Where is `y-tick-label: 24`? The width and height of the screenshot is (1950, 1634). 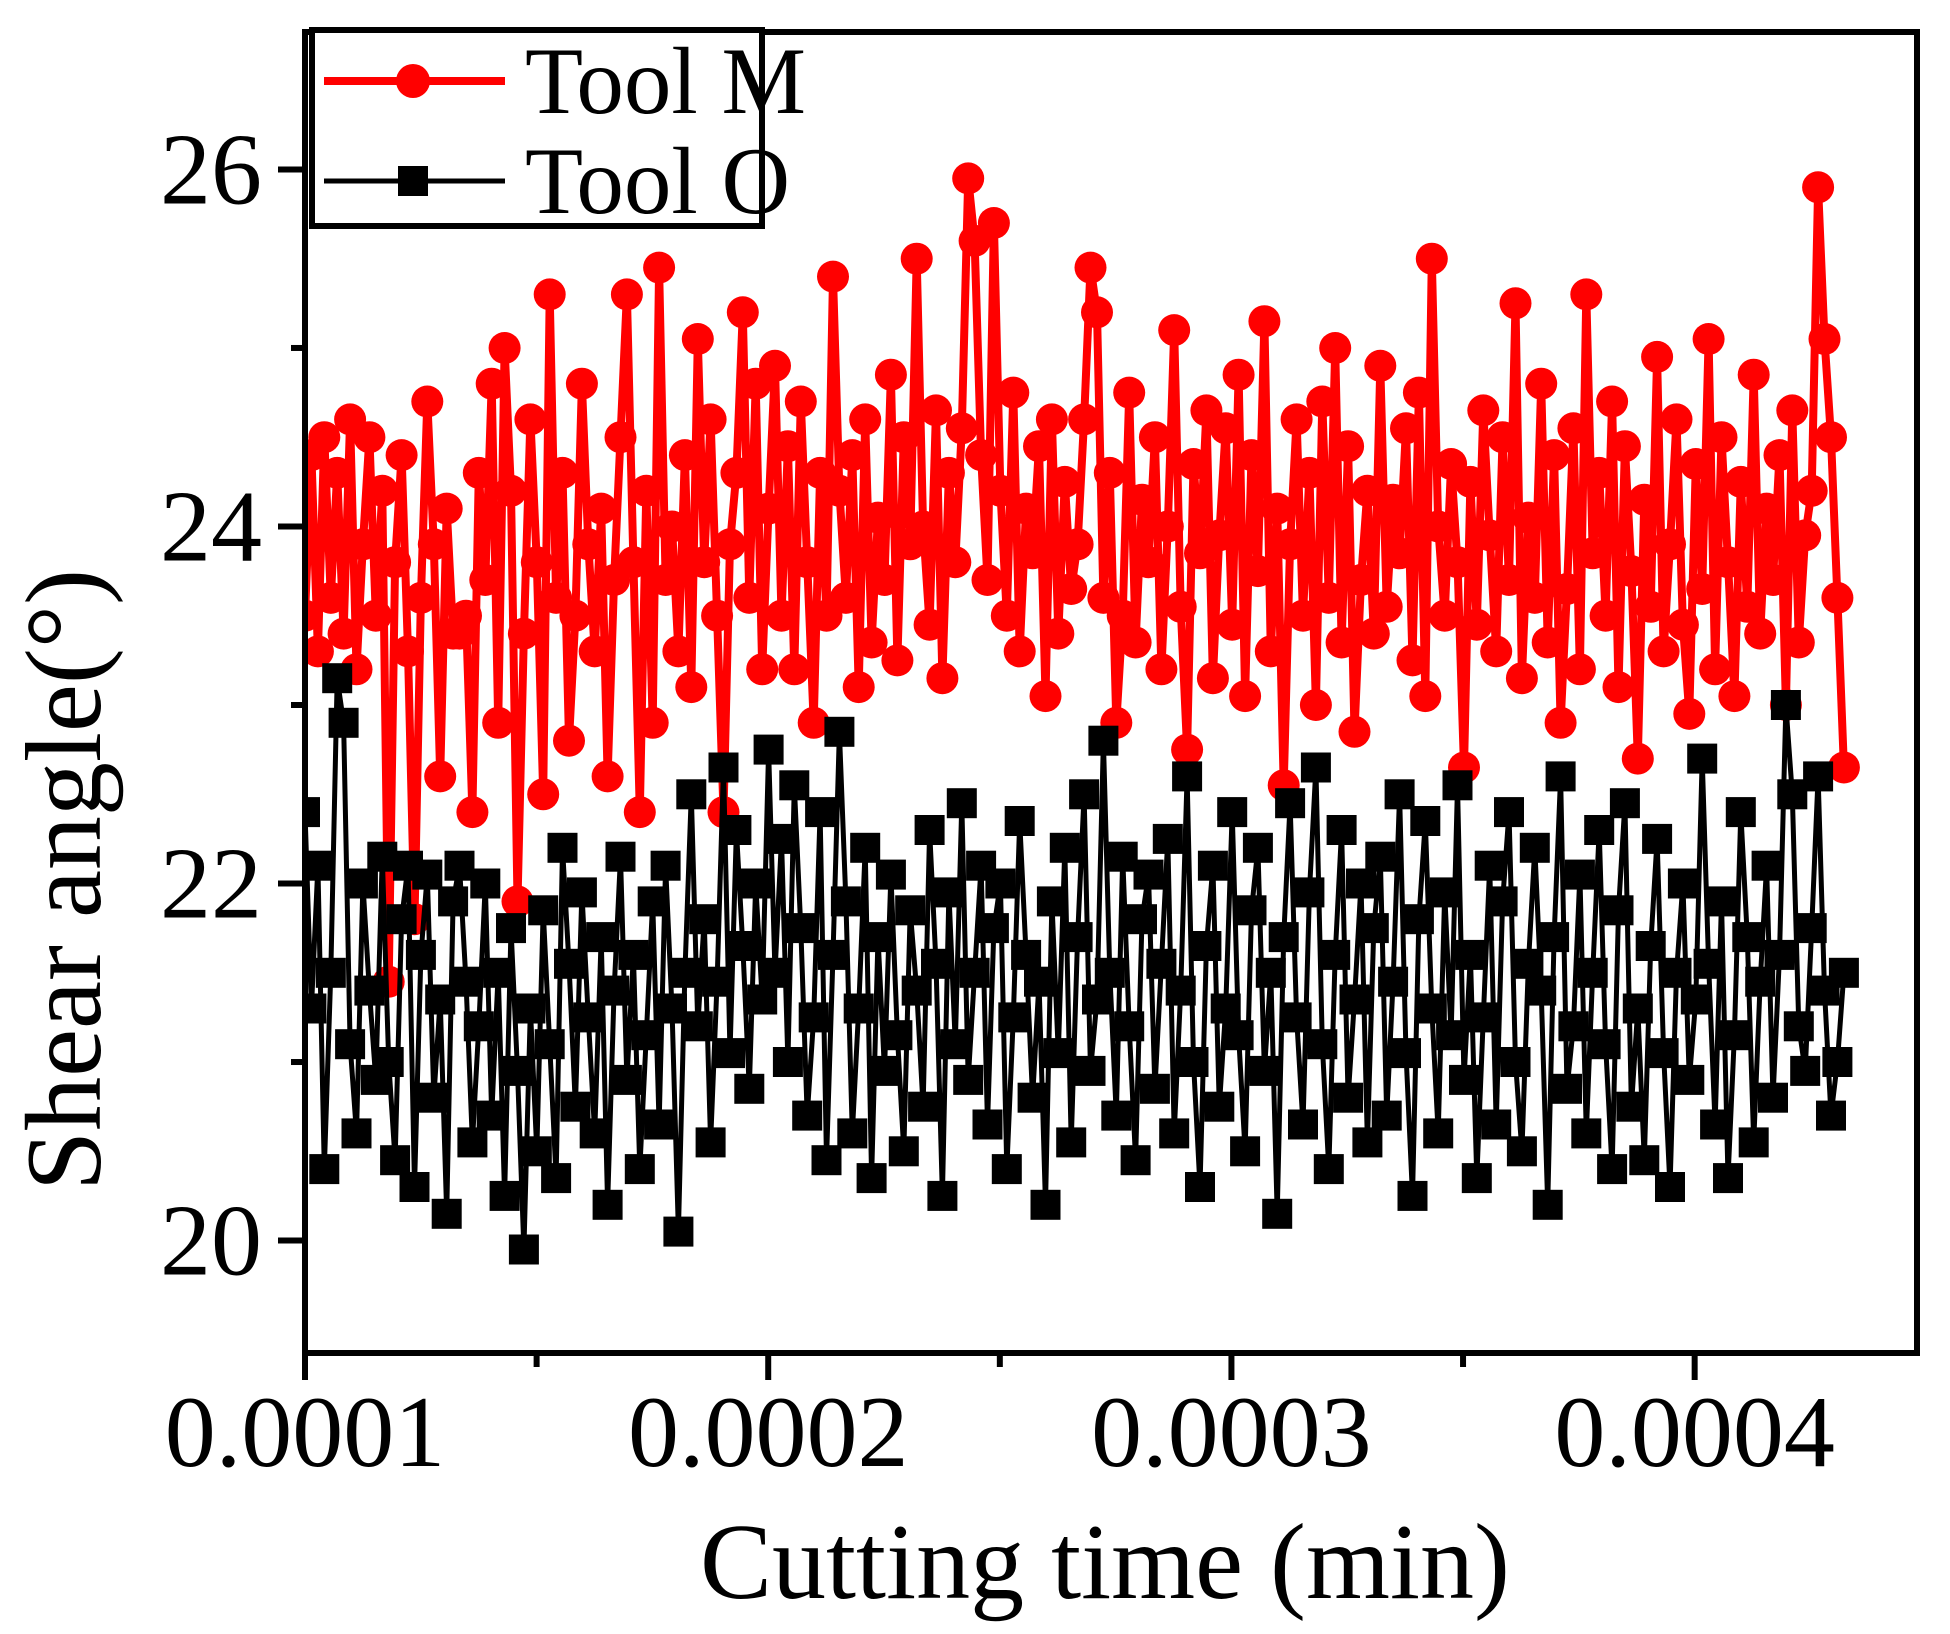 y-tick-label: 24 is located at coordinates (211, 526).